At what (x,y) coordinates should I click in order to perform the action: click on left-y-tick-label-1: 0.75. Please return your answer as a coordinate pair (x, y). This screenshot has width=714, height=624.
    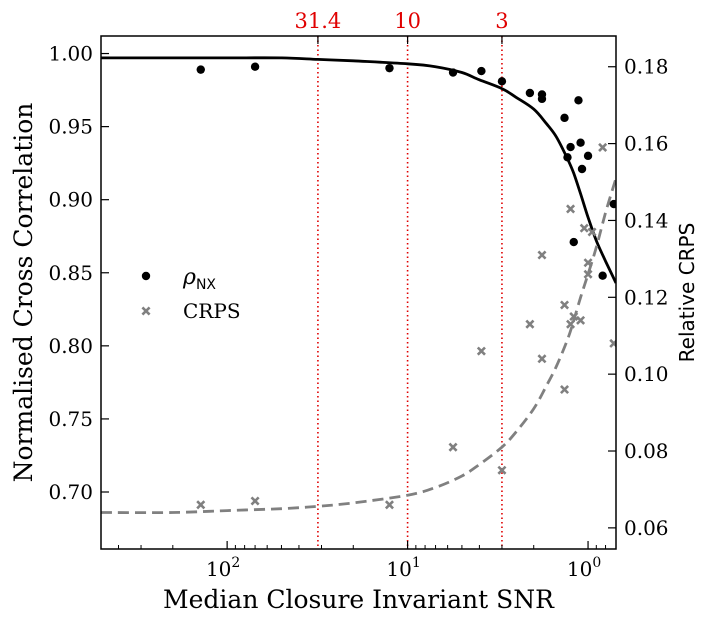
    Looking at the image, I should click on (70, 419).